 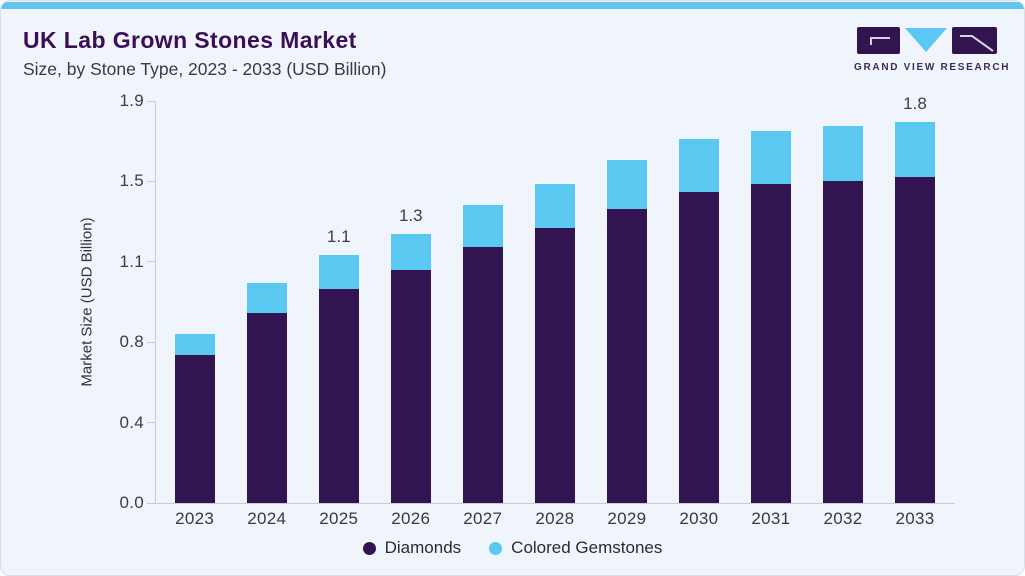 I want to click on bar-2026, so click(x=410, y=368).